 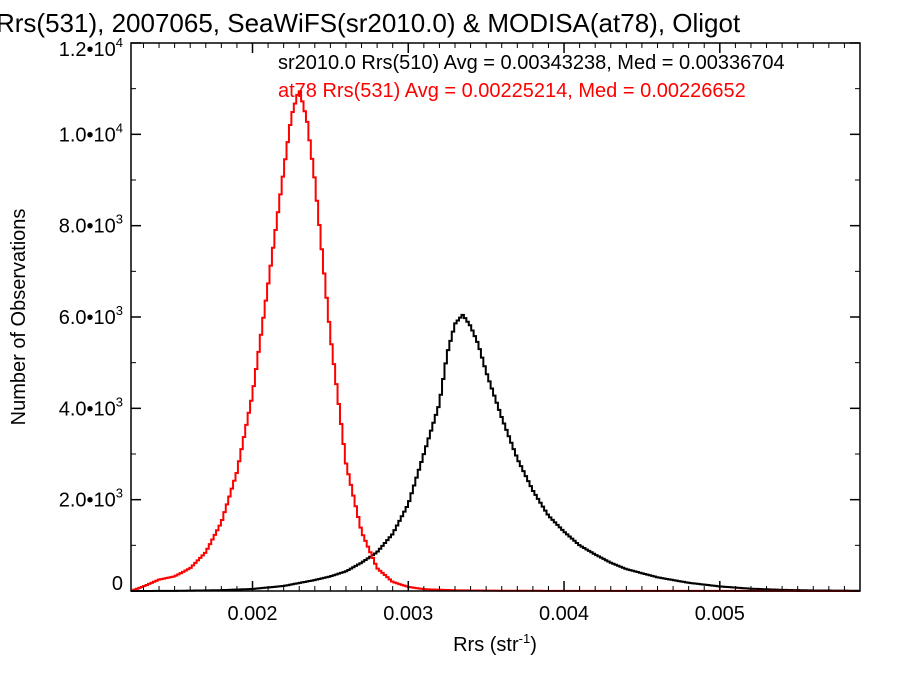 What do you see at coordinates (91, 407) in the screenshot?
I see `y-tick-label: 4.0•103` at bounding box center [91, 407].